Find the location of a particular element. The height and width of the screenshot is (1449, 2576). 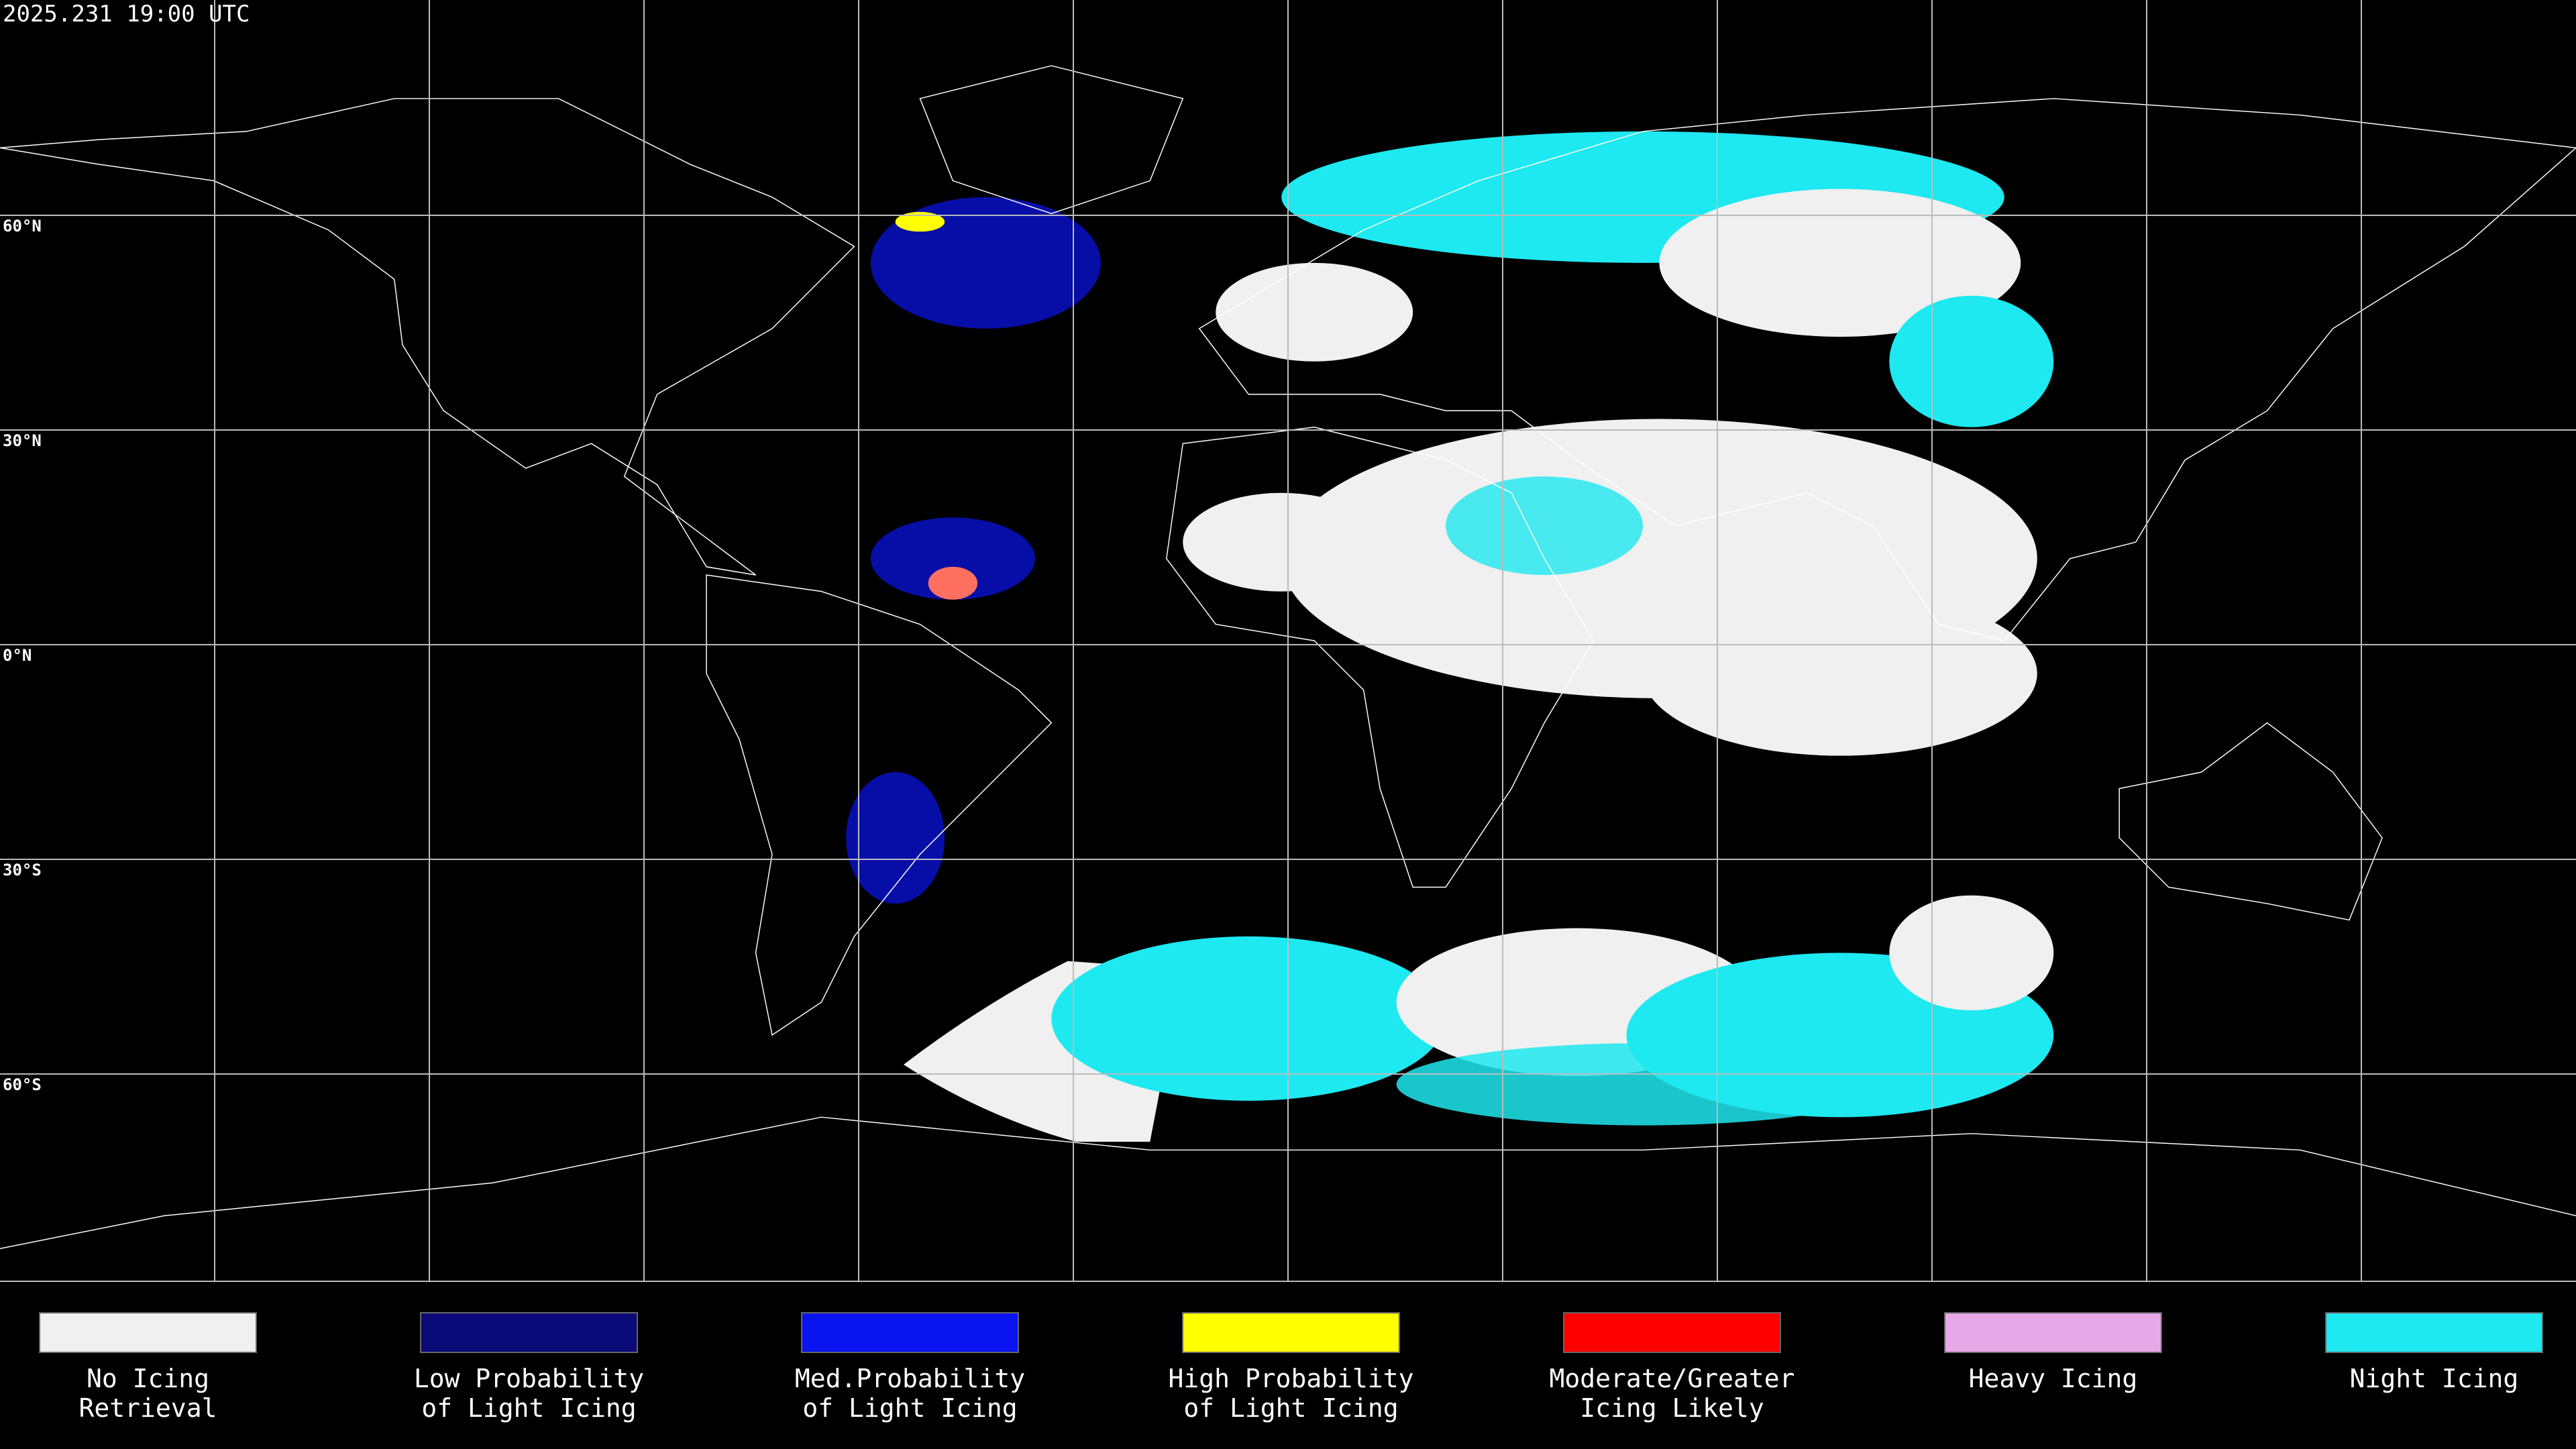

latitude-label: 60°N is located at coordinates (22, 226).